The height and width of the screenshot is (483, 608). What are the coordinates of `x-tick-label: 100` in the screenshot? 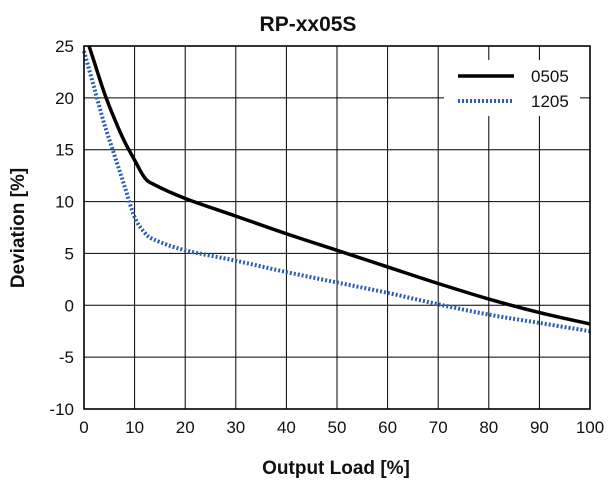 It's located at (590, 427).